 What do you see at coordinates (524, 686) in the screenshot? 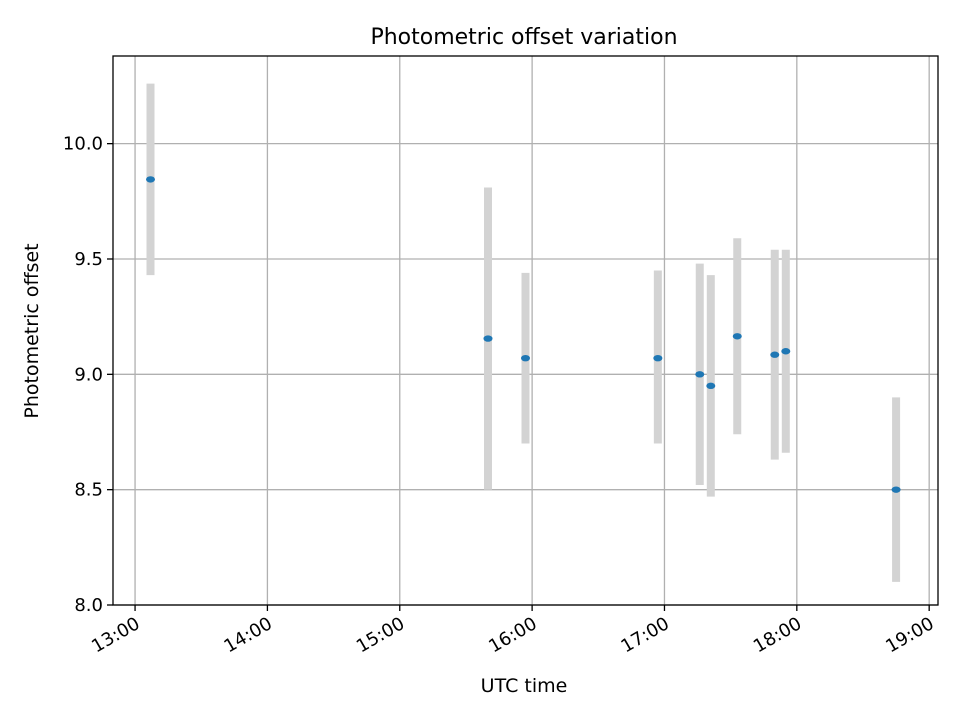
I see `x-axis-label: UTC time` at bounding box center [524, 686].